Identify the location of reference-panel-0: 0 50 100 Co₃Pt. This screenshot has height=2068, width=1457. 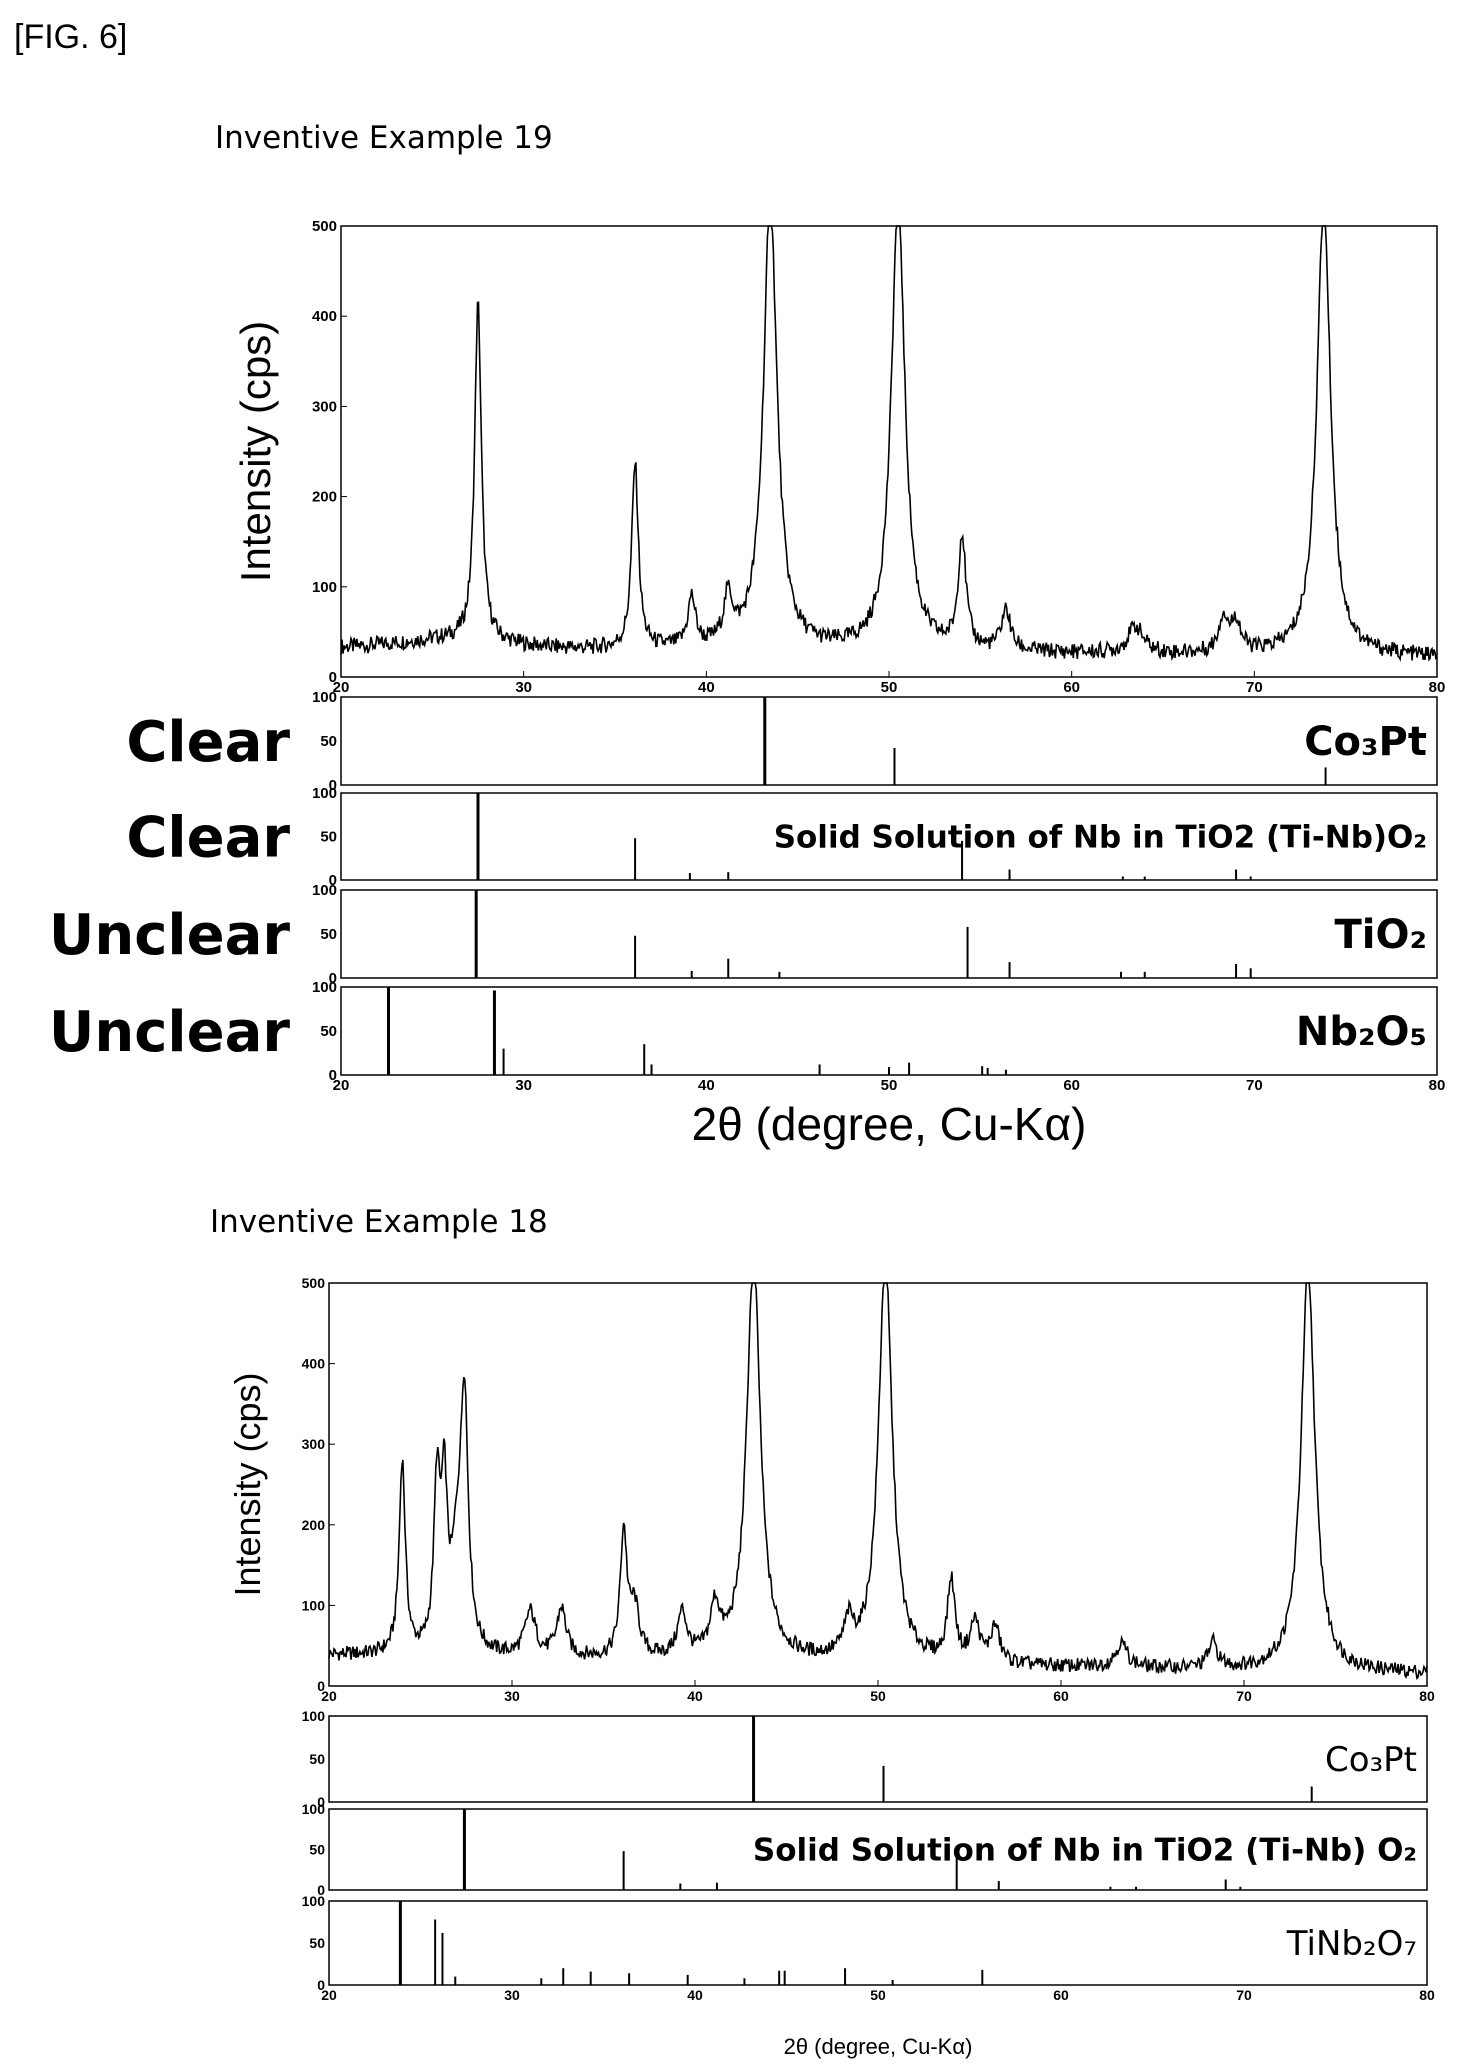
(865, 1759).